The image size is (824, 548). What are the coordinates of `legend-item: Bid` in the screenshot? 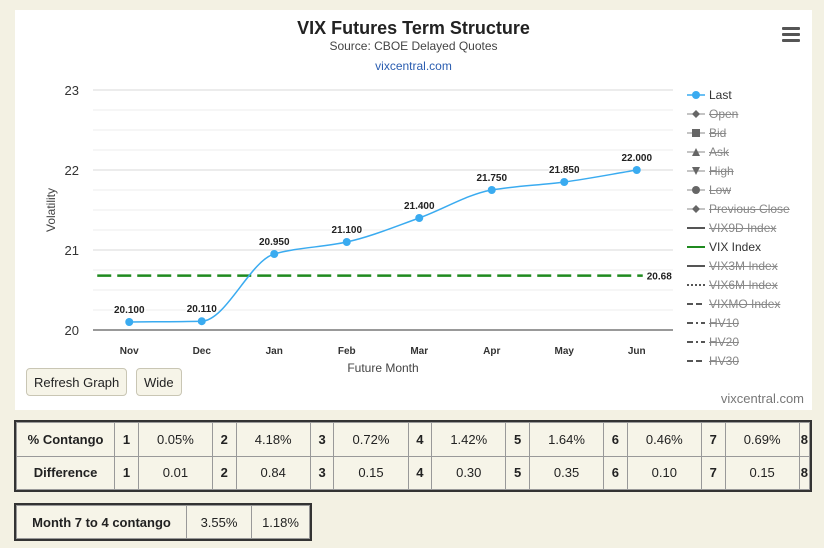 It's located at (749, 133).